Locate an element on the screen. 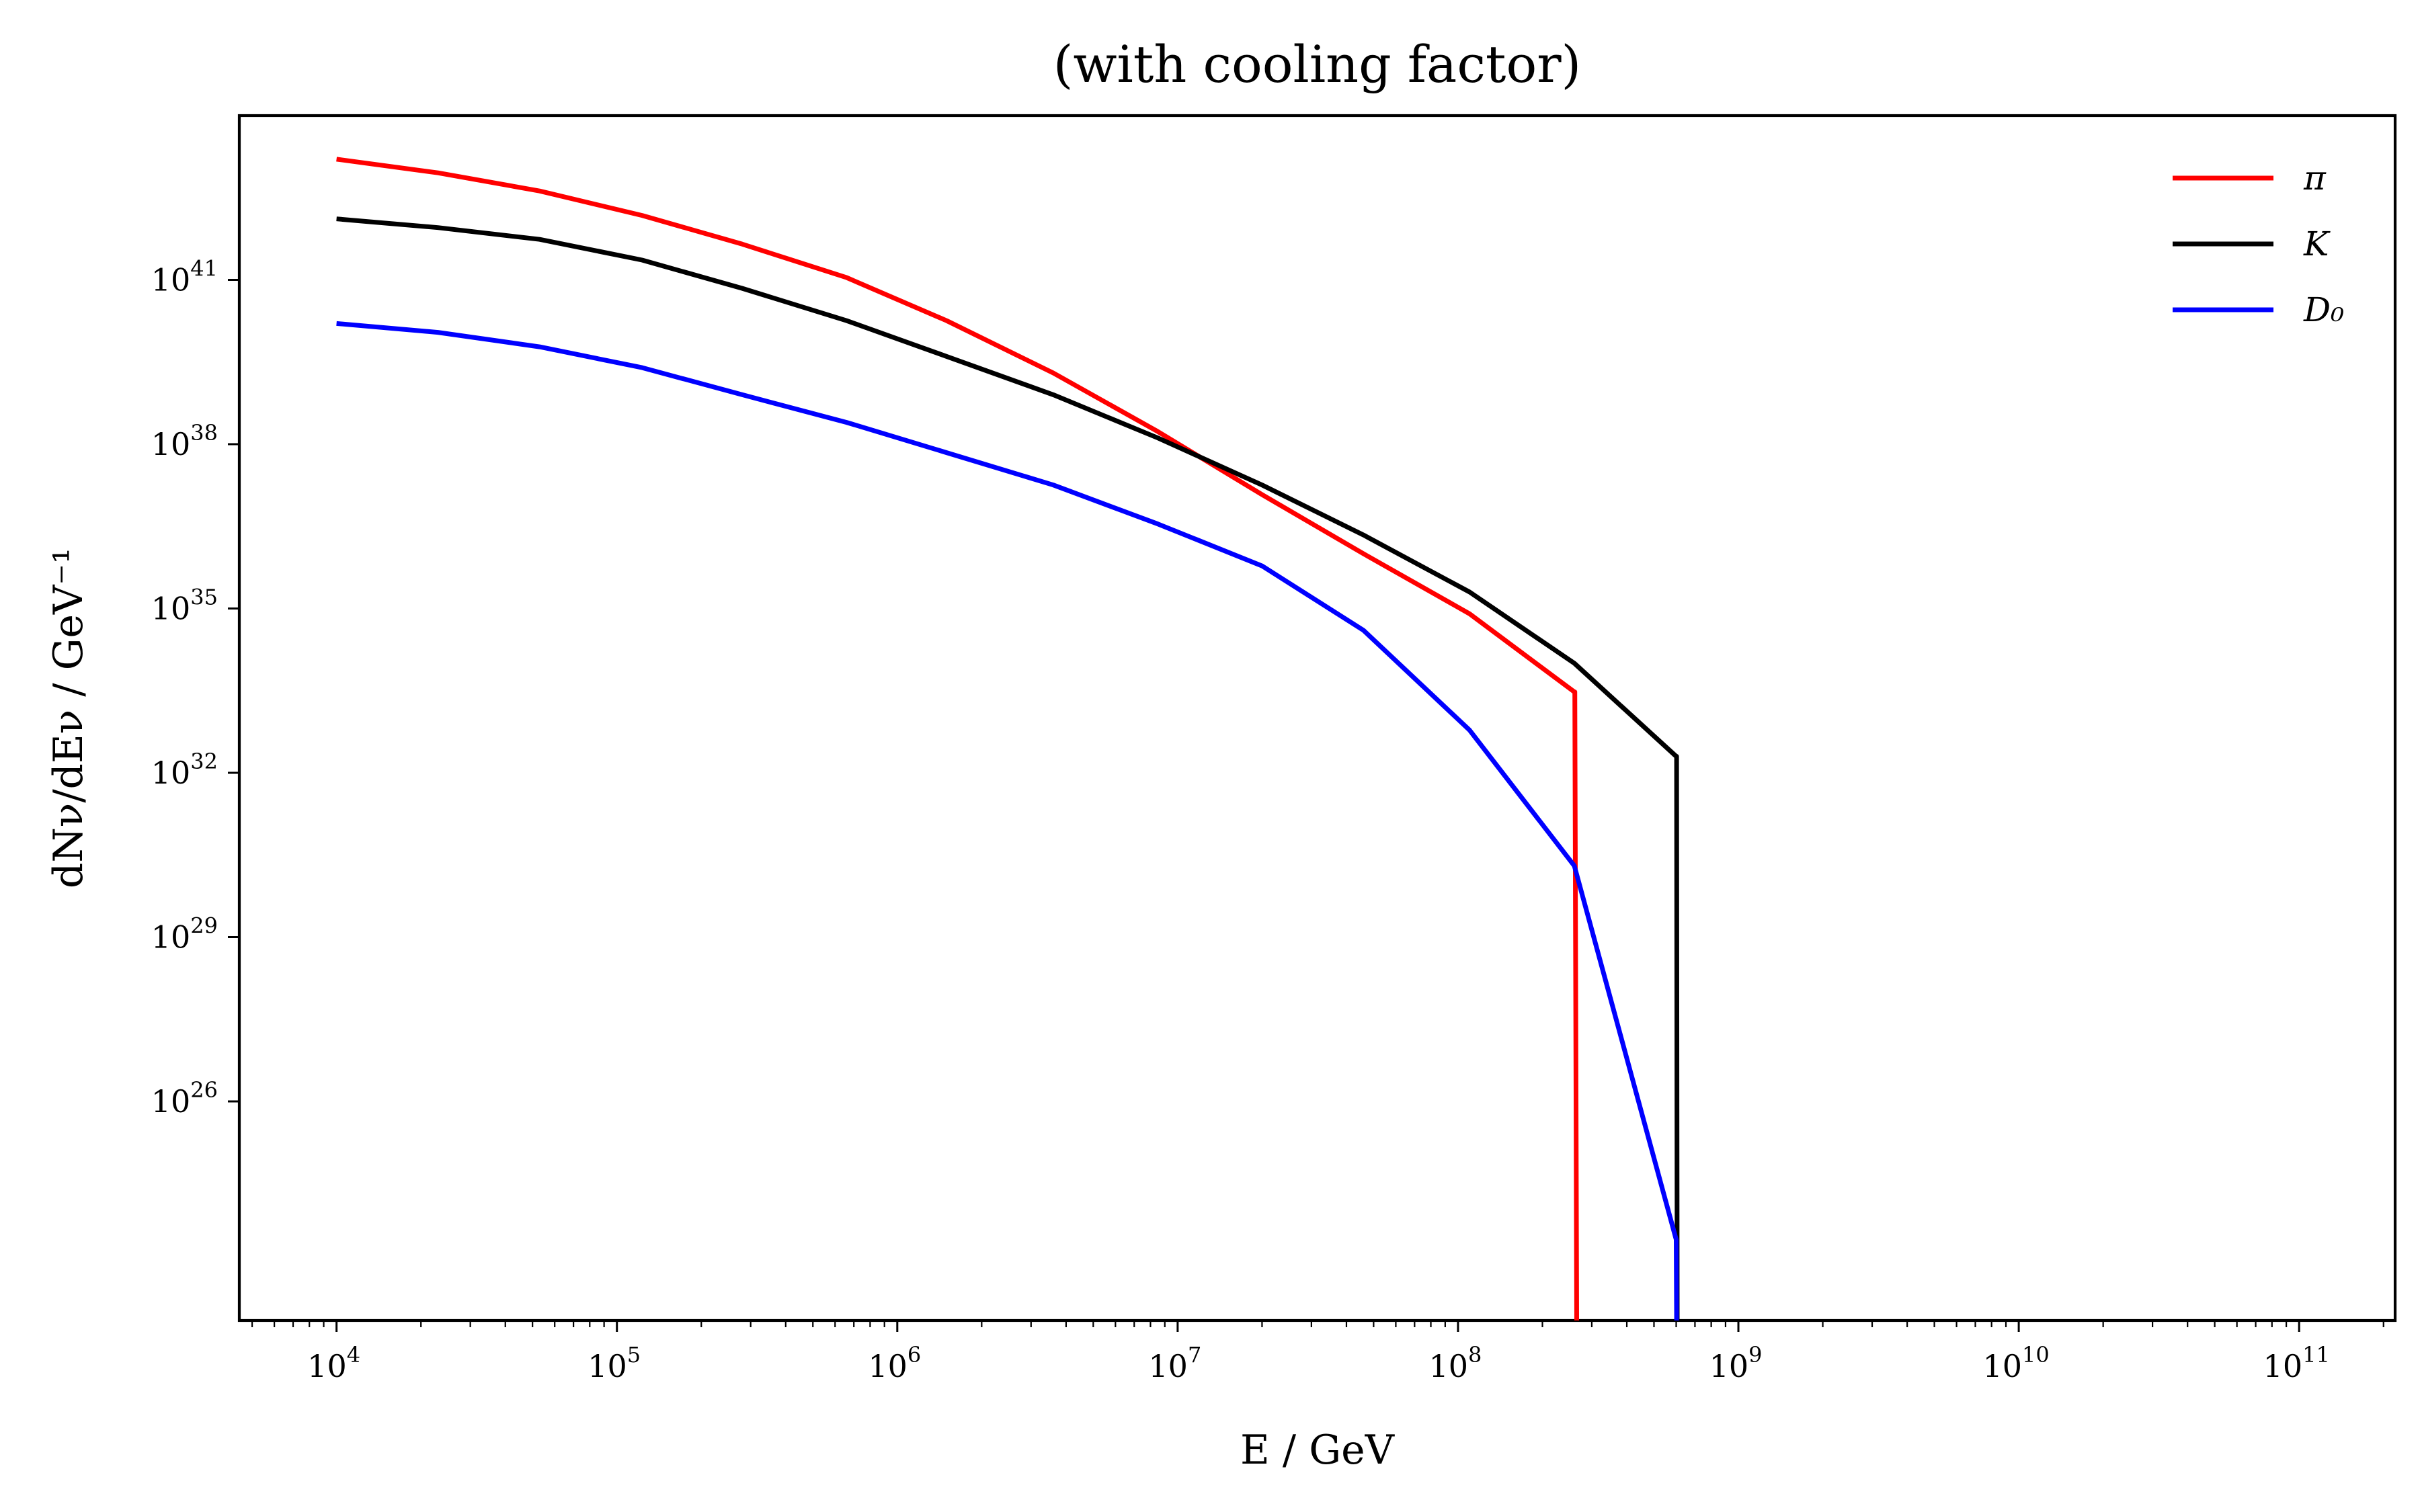 This screenshot has width=2420, height=1512. x-tick-label: 10⁴ is located at coordinates (333, 1363).